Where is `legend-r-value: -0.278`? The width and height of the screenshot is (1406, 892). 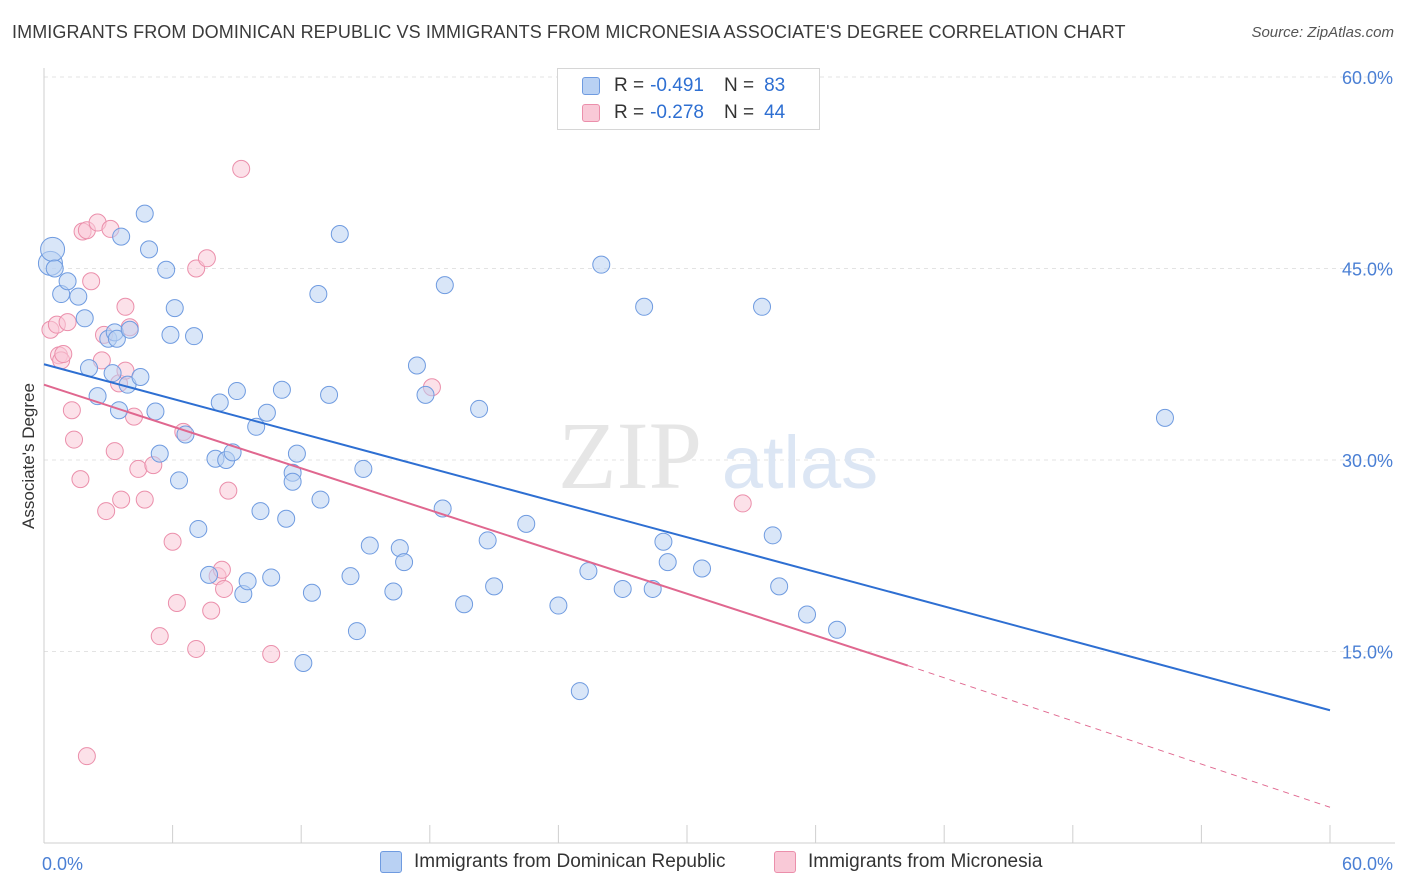
legend-r-value: -0.278 is located at coordinates (677, 112).